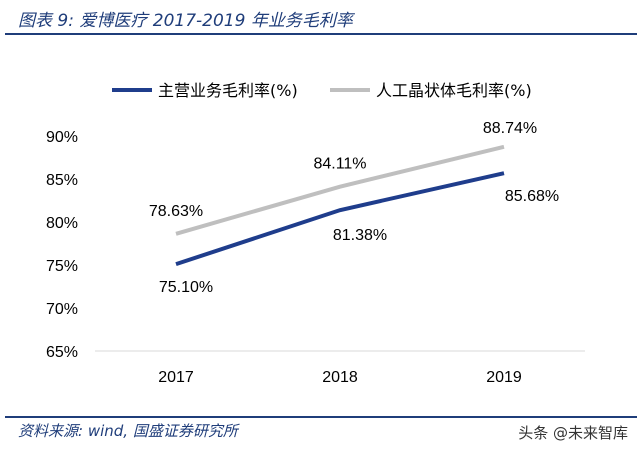 The width and height of the screenshot is (640, 451). What do you see at coordinates (573, 433) in the screenshot?
I see `watermark: 头条 @未来智库` at bounding box center [573, 433].